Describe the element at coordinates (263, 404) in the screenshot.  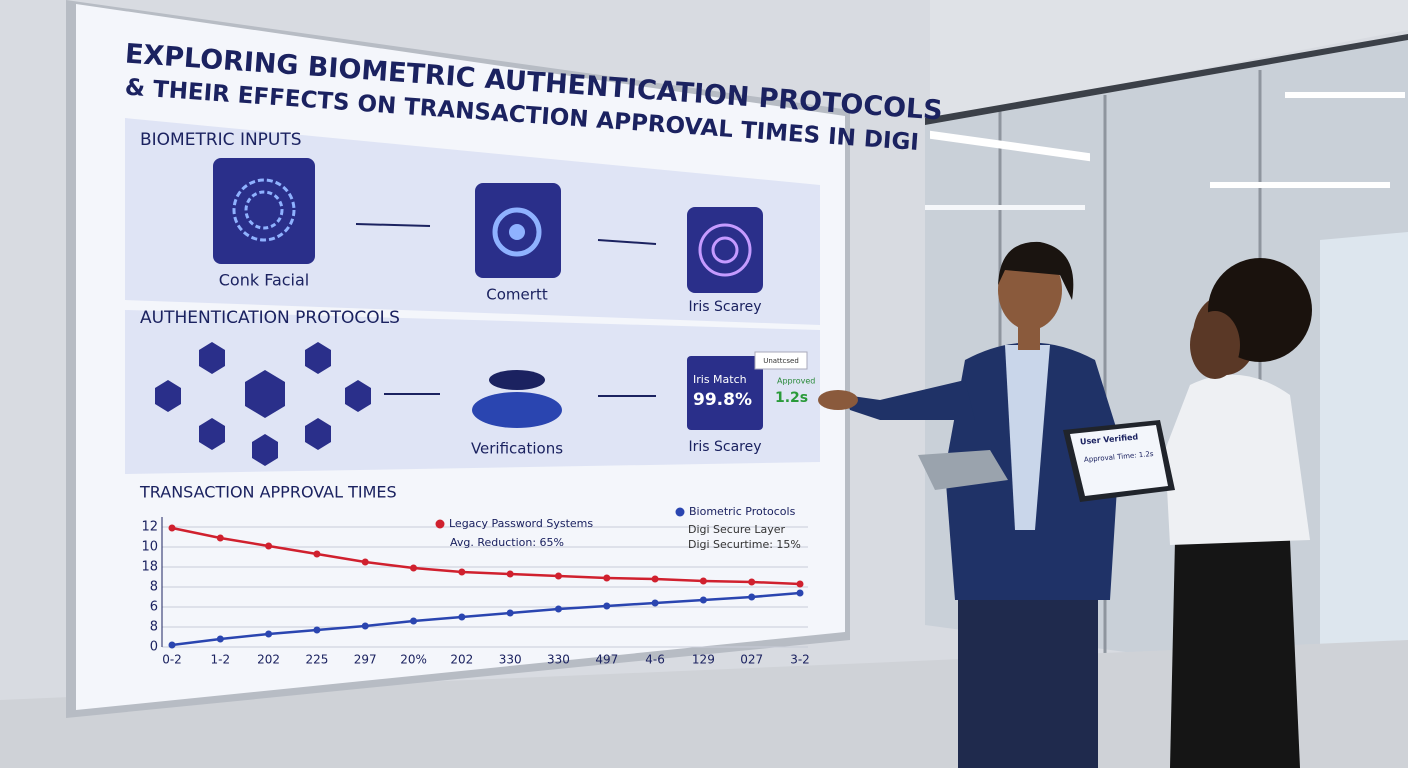
I see `lock-network` at that location.